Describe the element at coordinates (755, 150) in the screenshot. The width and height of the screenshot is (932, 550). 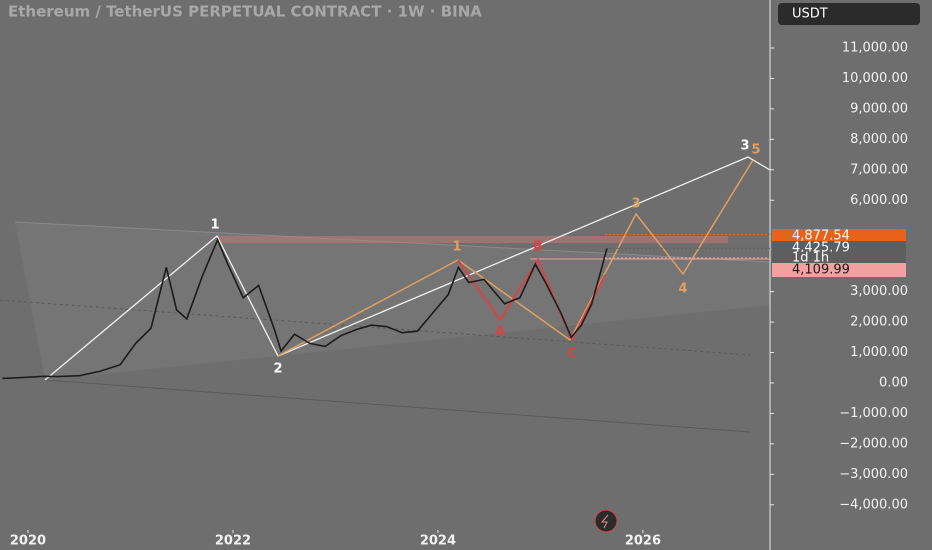
I see `wave-label: 5` at that location.